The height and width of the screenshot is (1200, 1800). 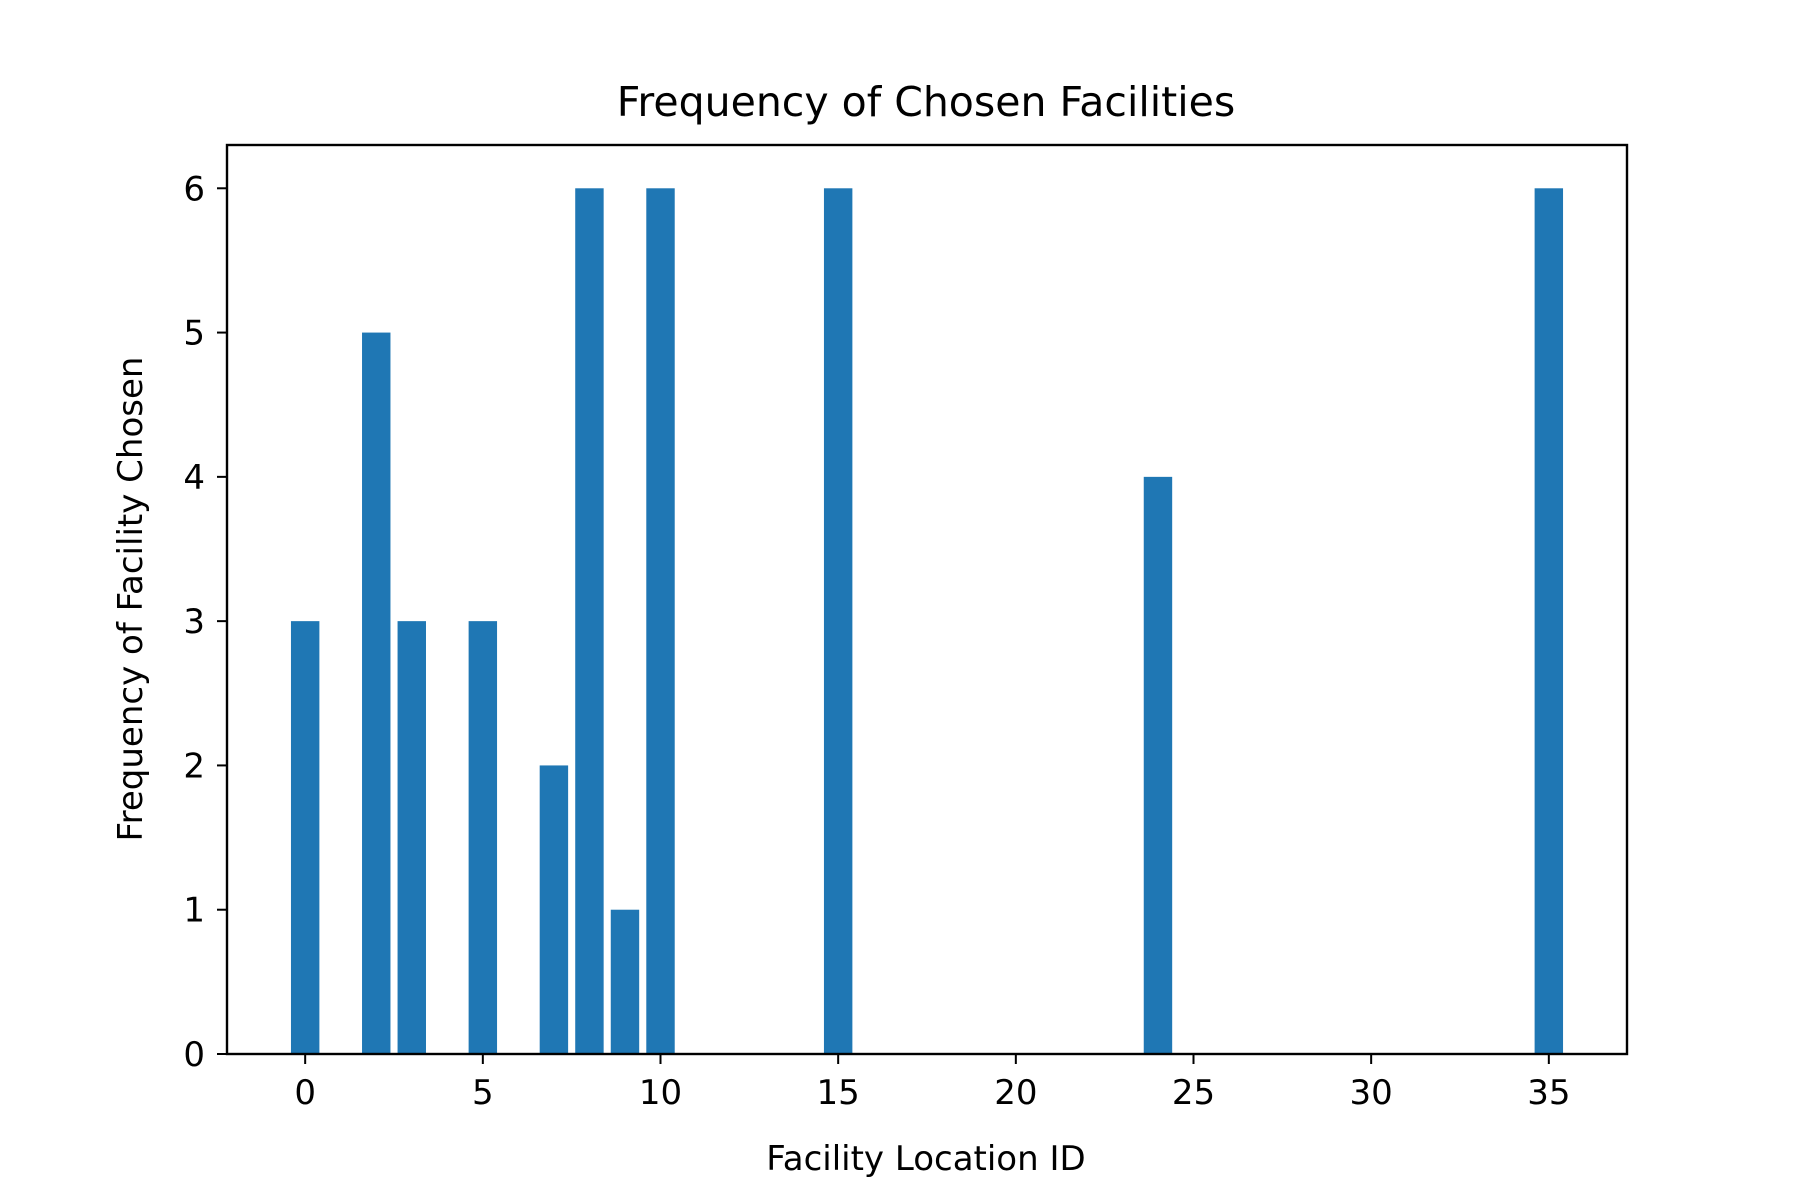 I want to click on chart-title: Frequency of Chosen Facilities, so click(x=926, y=102).